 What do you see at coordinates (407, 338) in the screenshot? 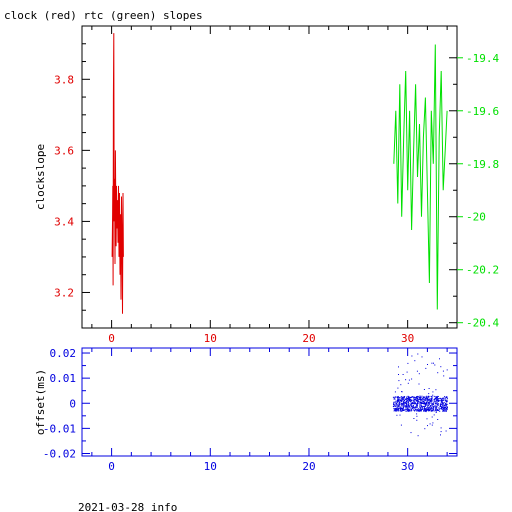
I see `slopes-x-tick-label: 30` at bounding box center [407, 338].